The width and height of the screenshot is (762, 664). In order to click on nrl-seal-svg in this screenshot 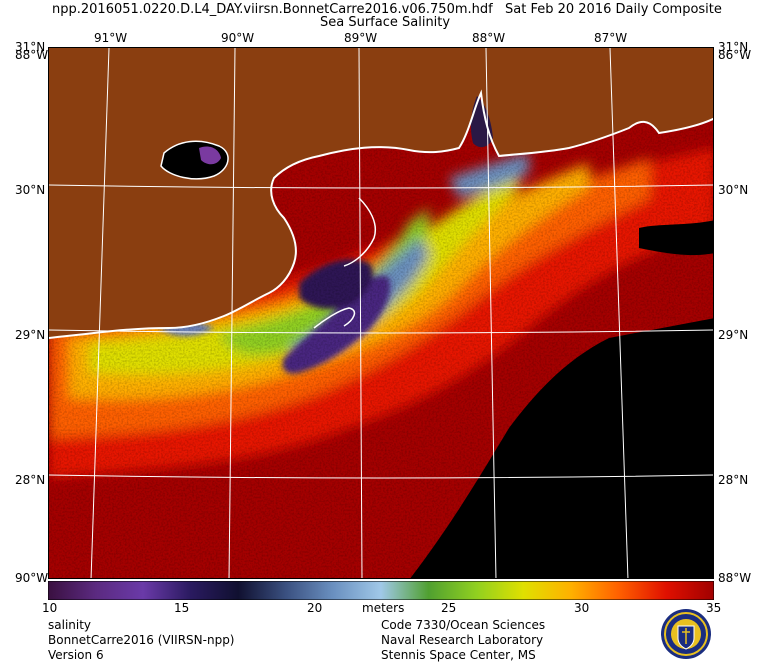, I will do `click(686, 634)`.